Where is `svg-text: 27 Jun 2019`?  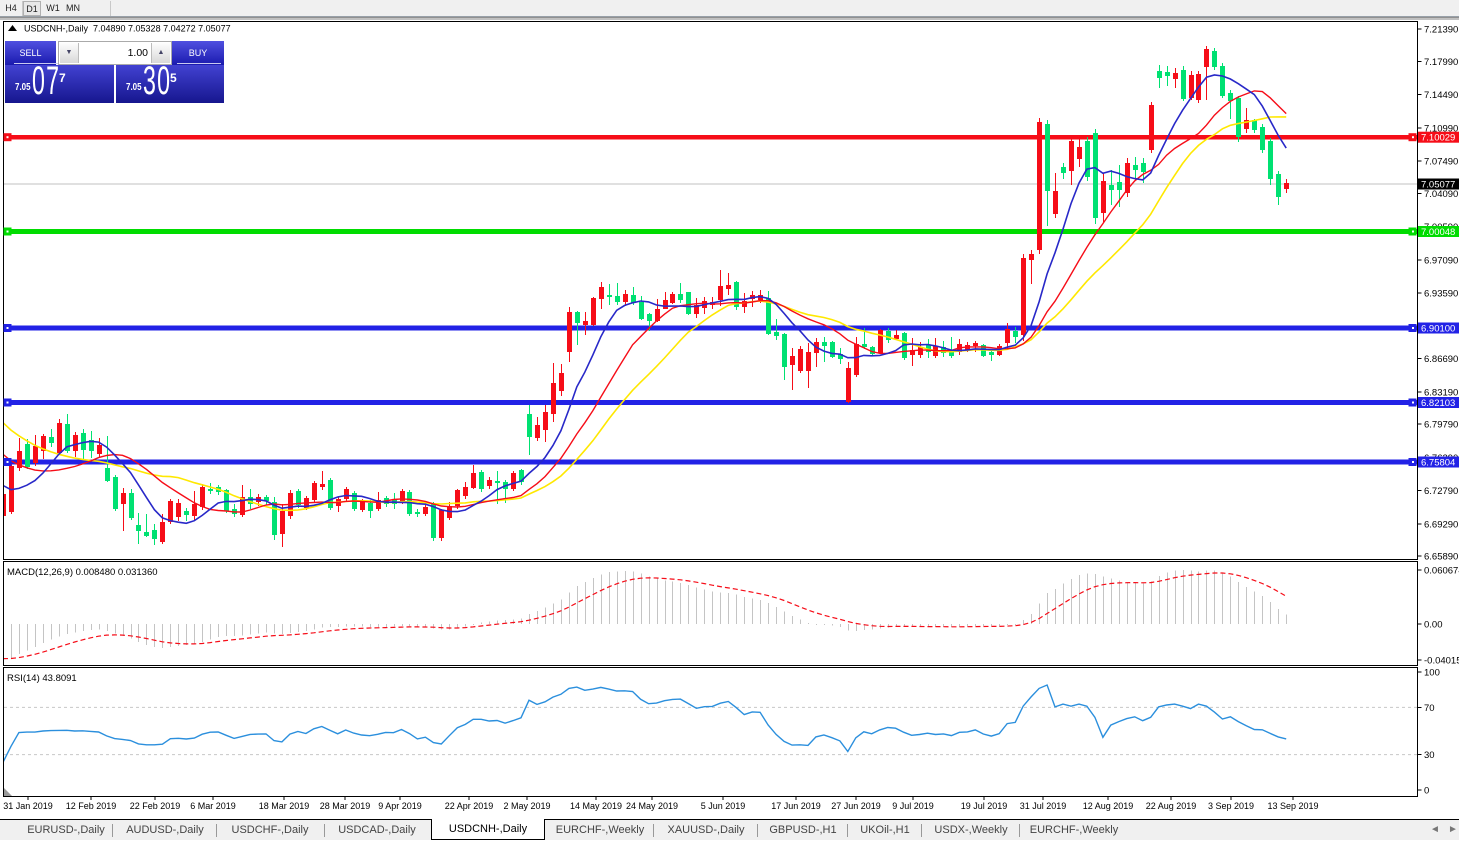
svg-text: 27 Jun 2019 is located at coordinates (856, 806).